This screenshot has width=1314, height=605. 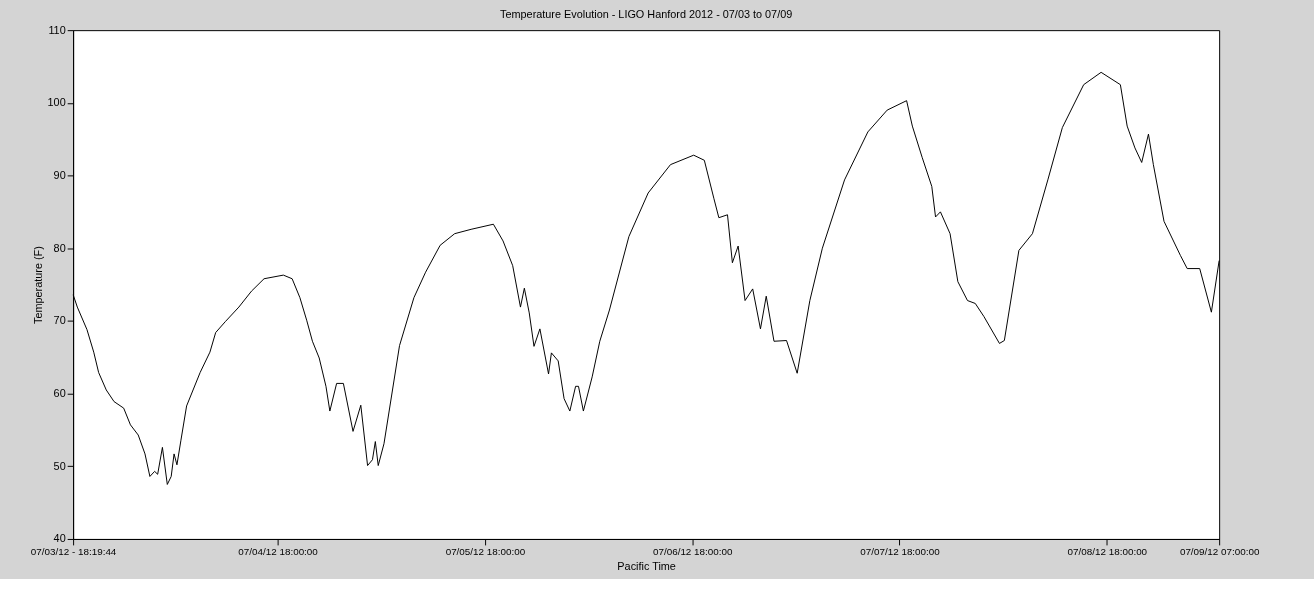 What do you see at coordinates (57, 29) in the screenshot?
I see `y-tick-label: 110` at bounding box center [57, 29].